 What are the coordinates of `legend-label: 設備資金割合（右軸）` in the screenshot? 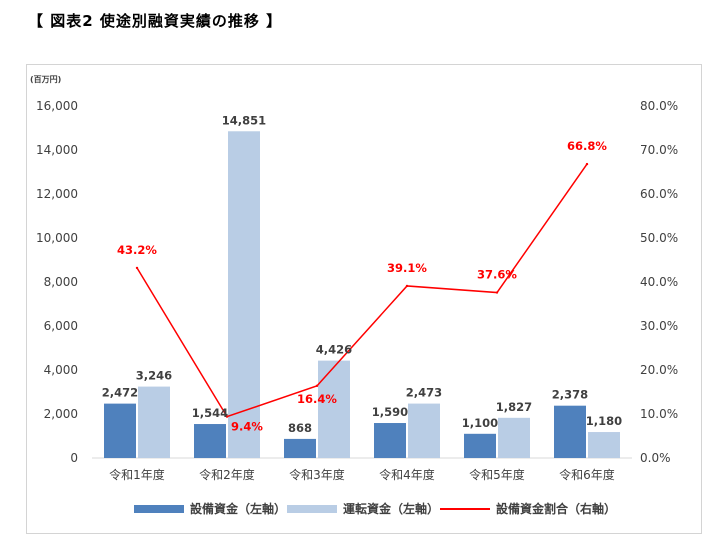 It's located at (556, 508).